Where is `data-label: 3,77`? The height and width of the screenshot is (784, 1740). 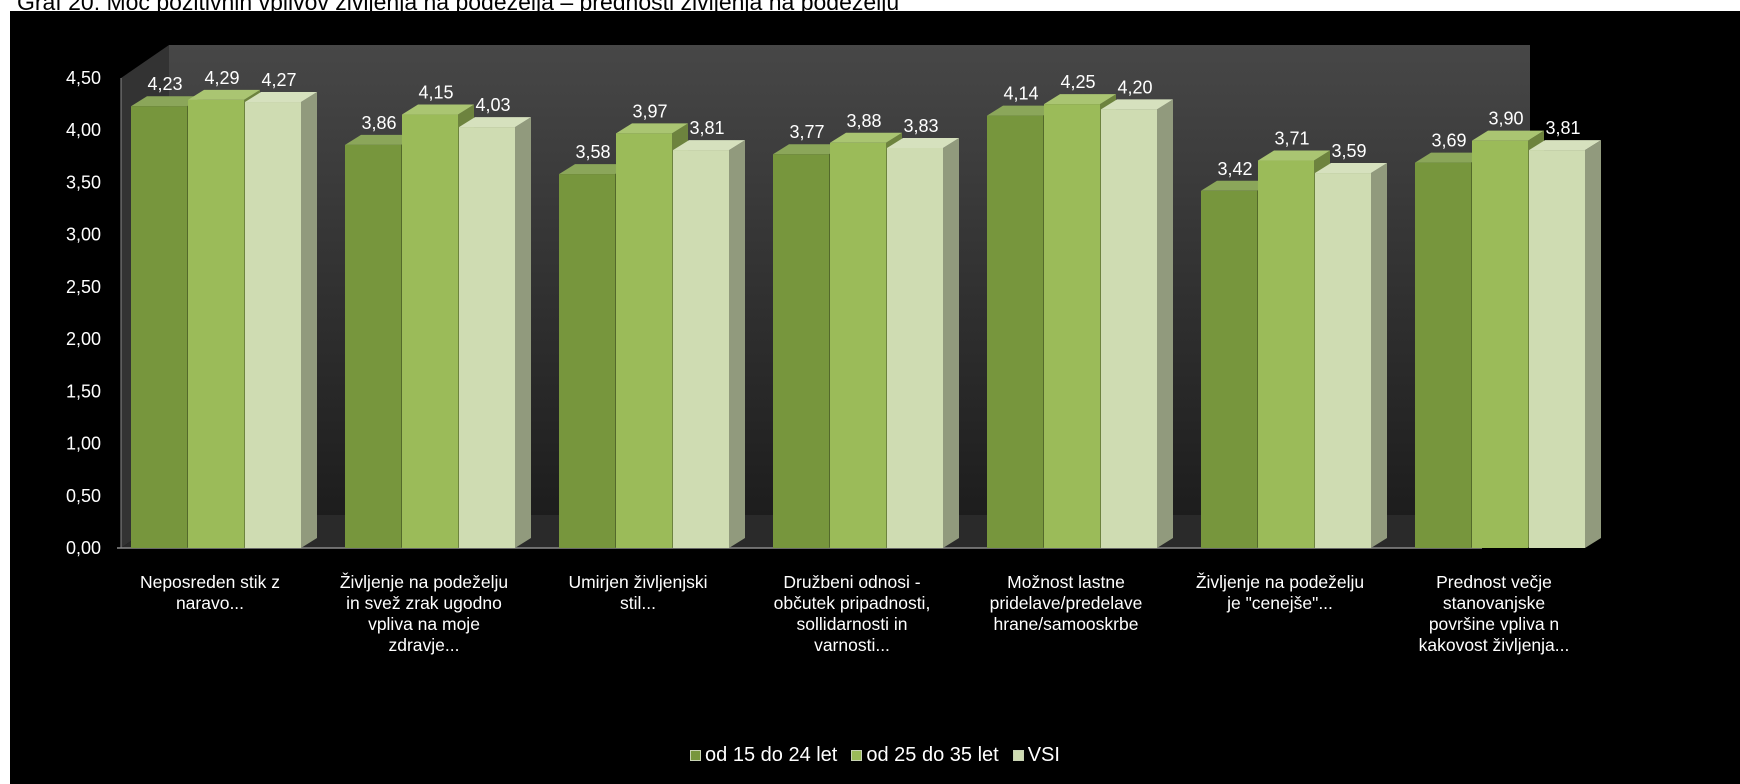 data-label: 3,77 is located at coordinates (806, 132).